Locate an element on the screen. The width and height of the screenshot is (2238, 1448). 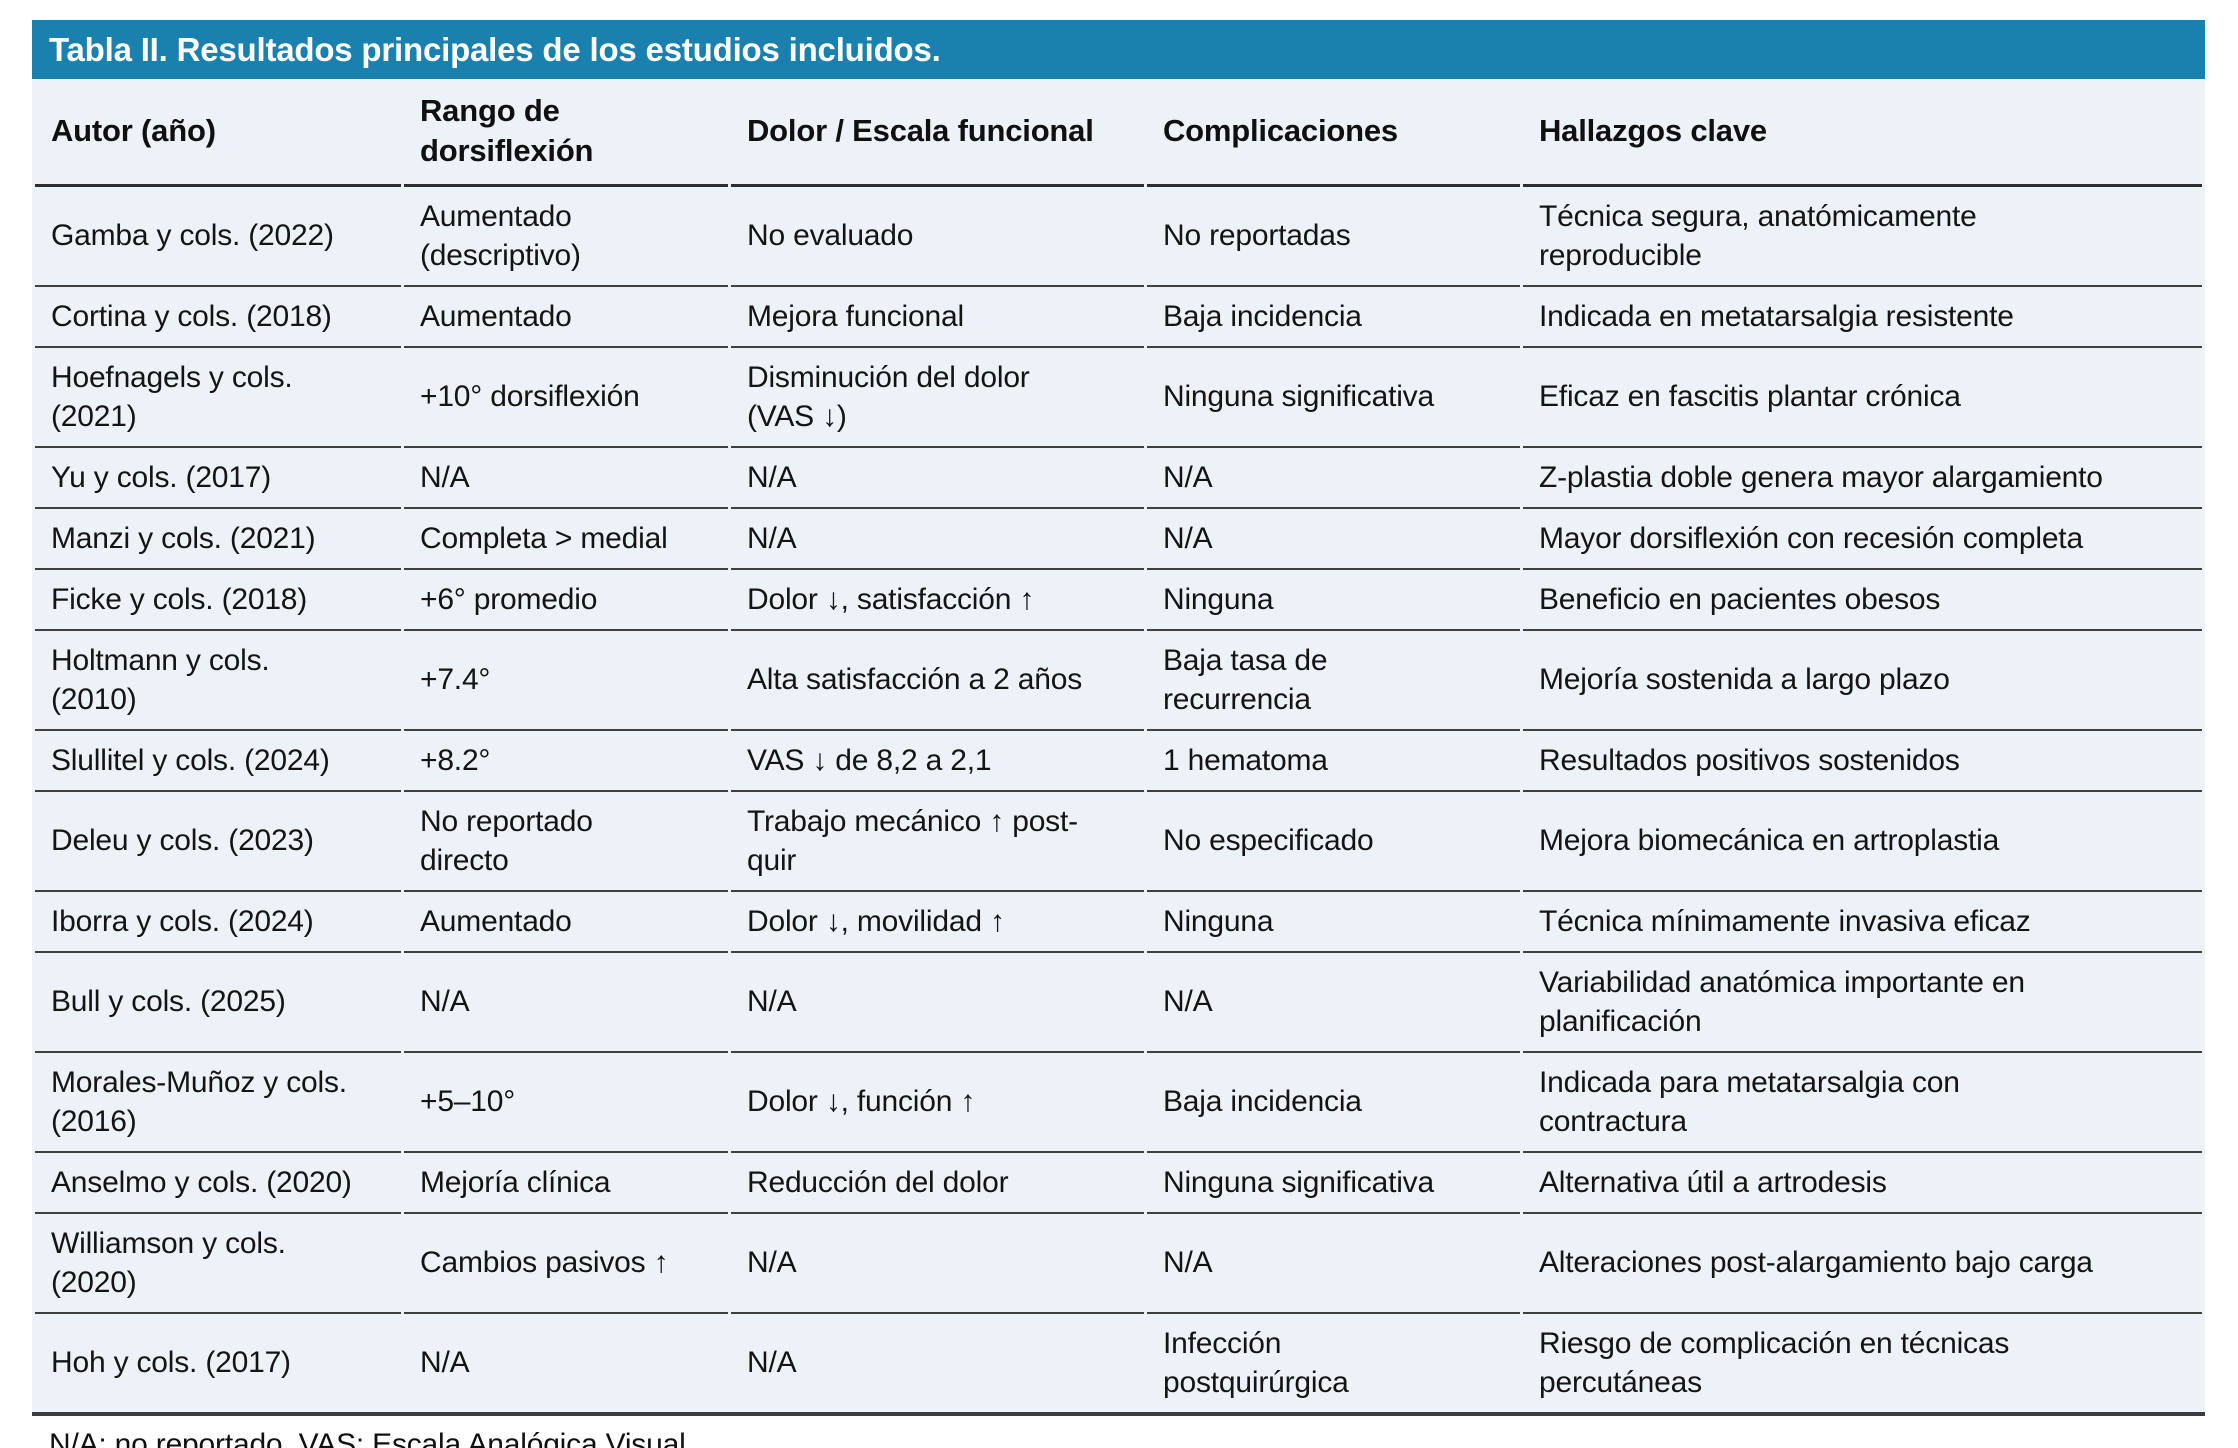
table-cell: +6° promedio is located at coordinates (566, 600).